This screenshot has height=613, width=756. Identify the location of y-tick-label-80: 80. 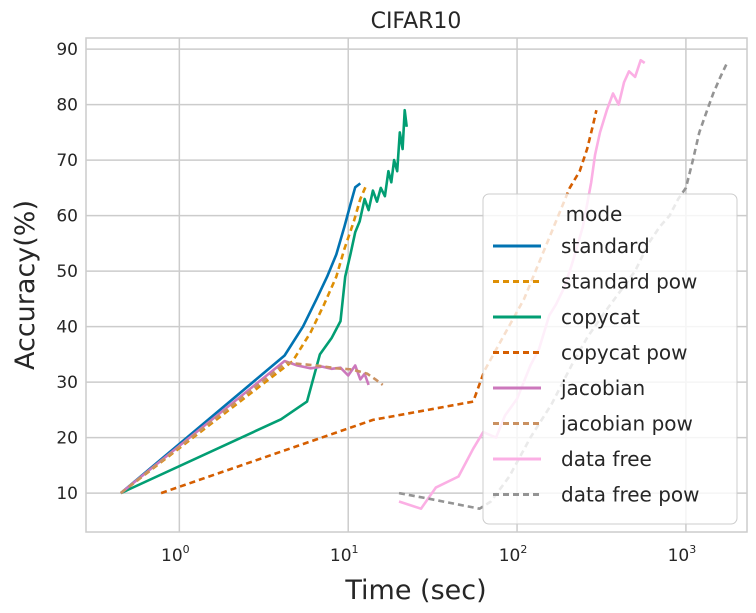
(67, 106).